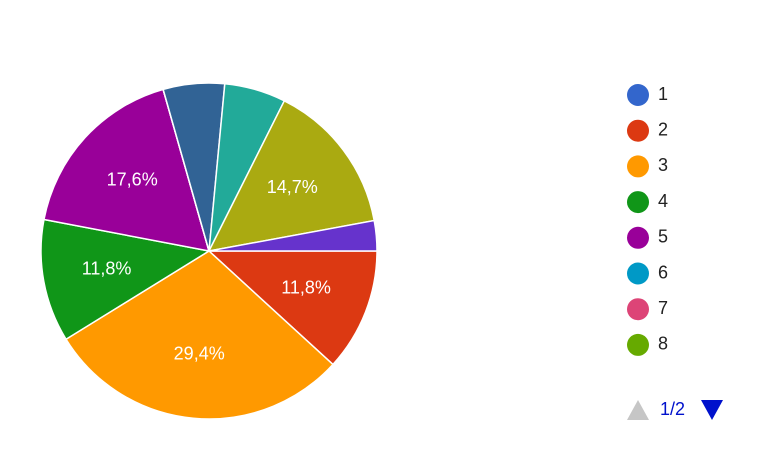  What do you see at coordinates (132, 179) in the screenshot?
I see `slice-label: 17,6%` at bounding box center [132, 179].